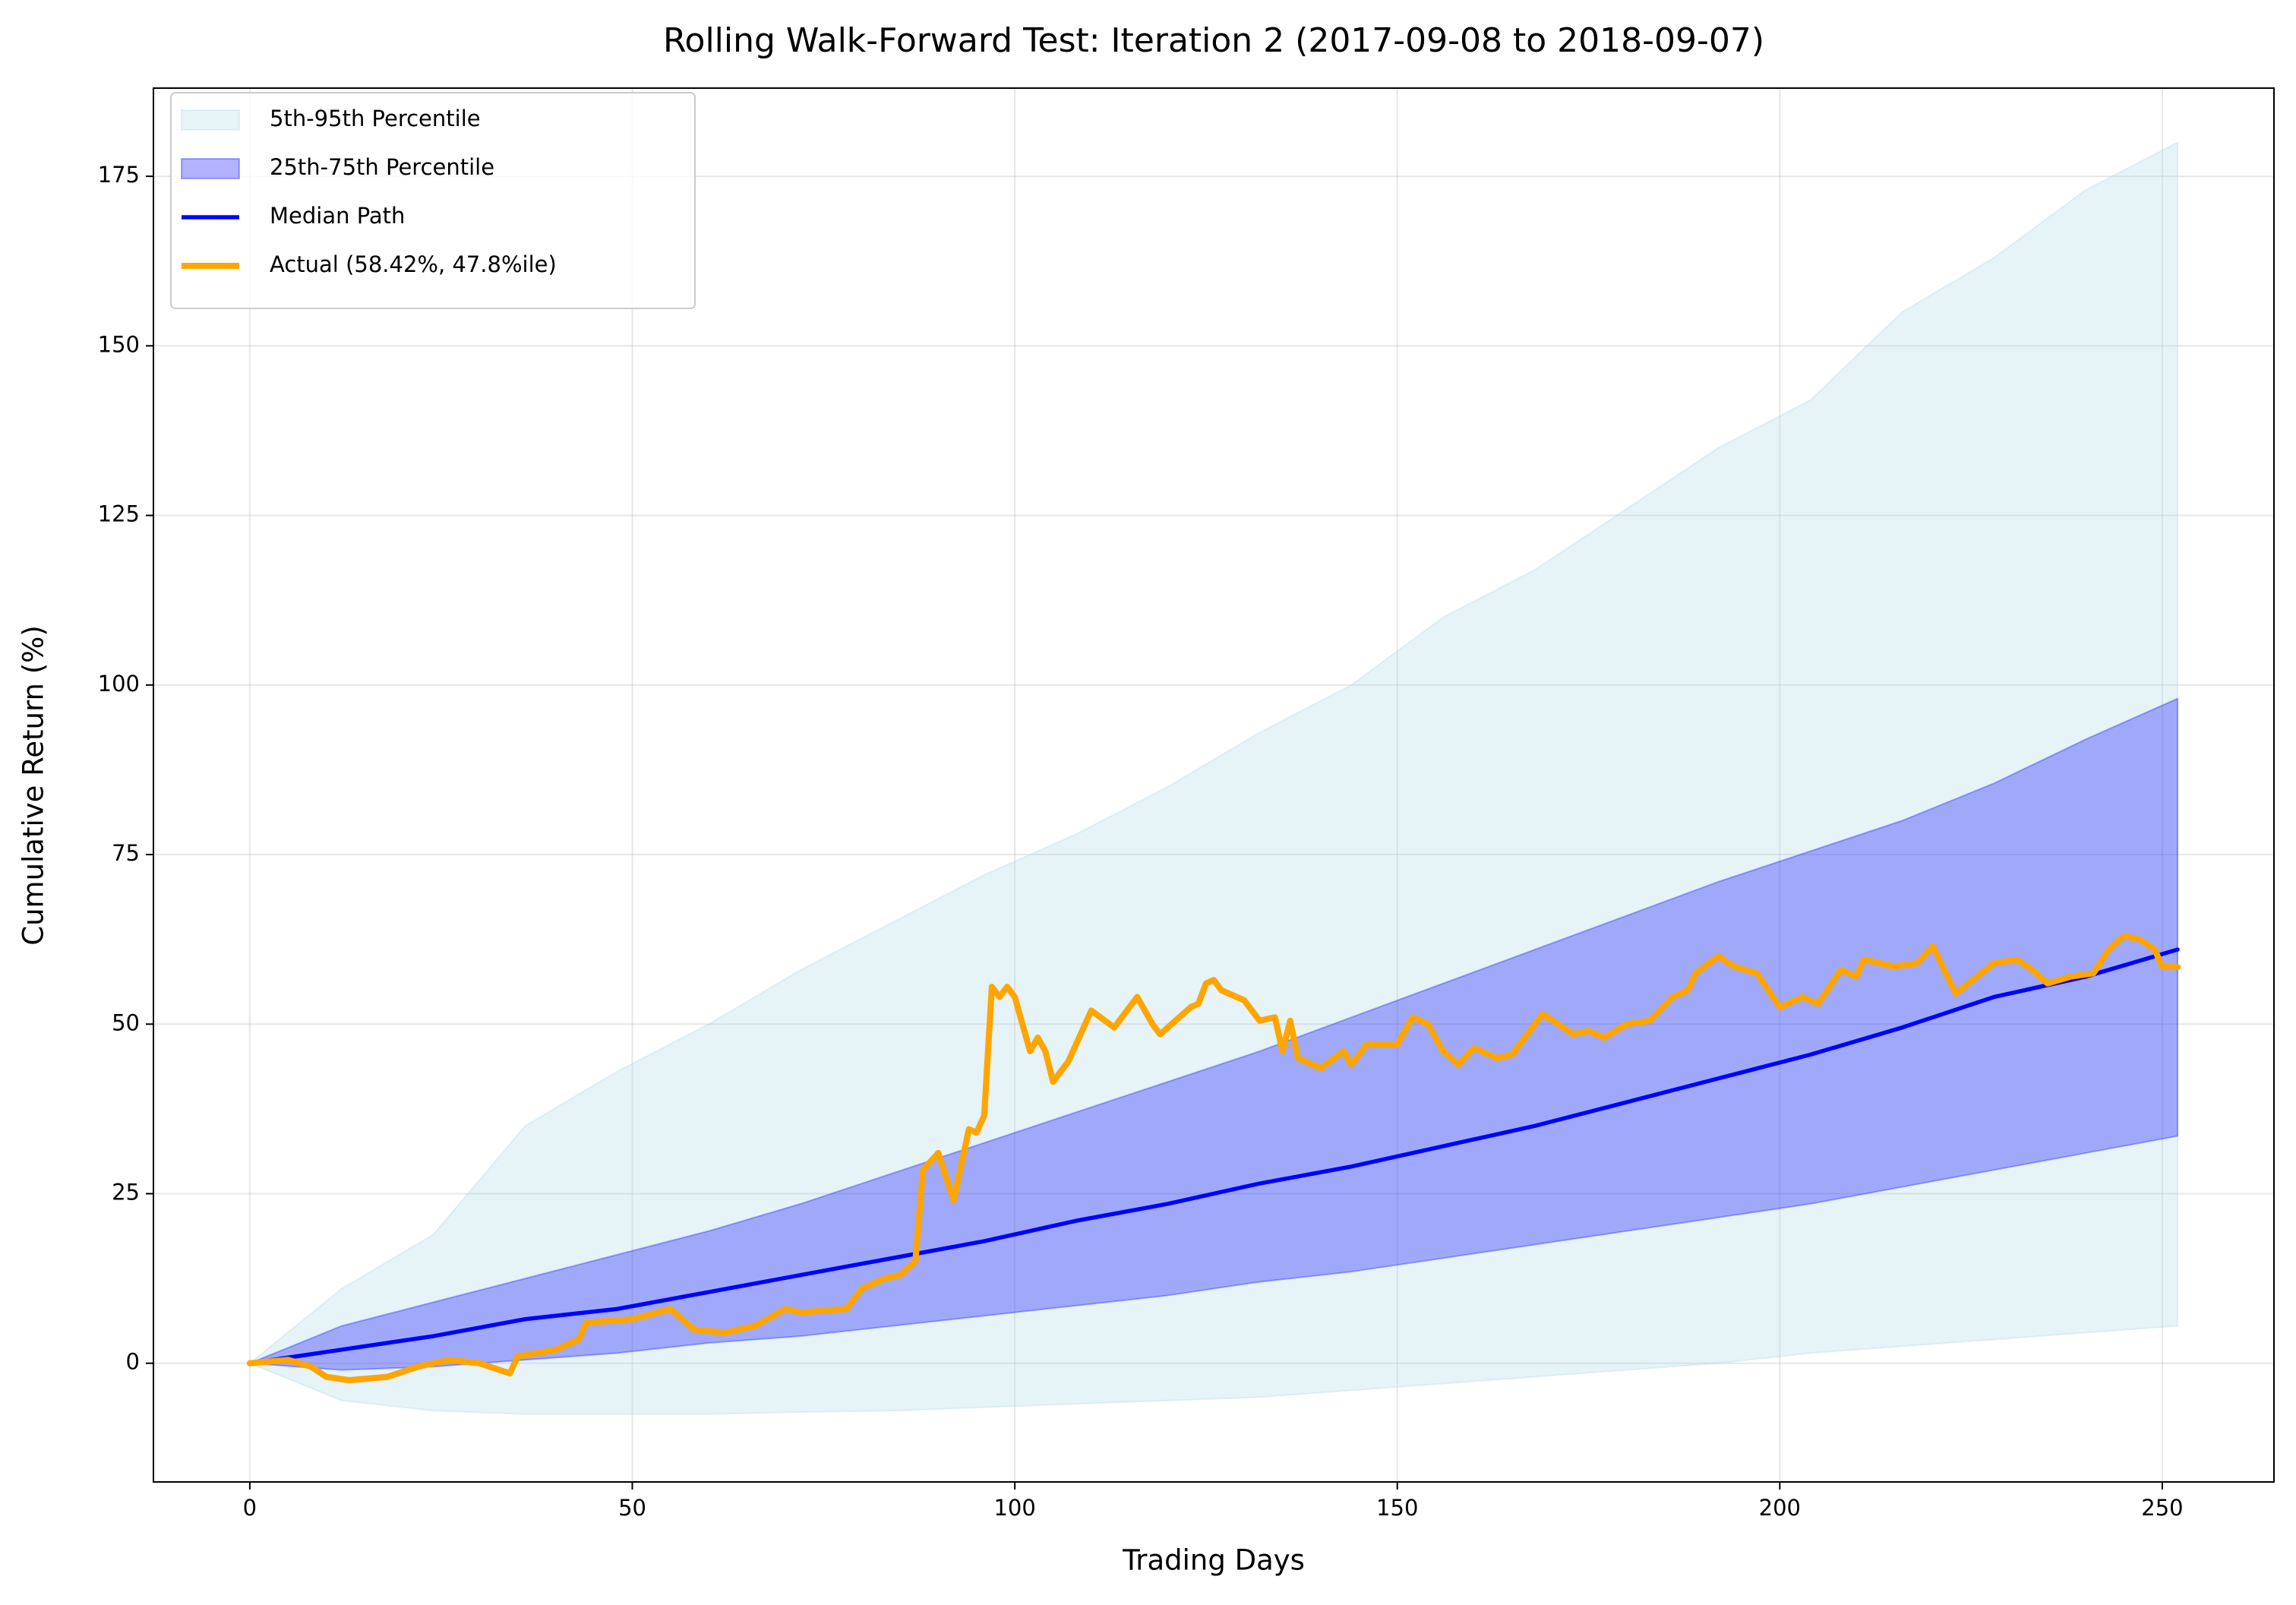 The height and width of the screenshot is (1605, 2296). What do you see at coordinates (119, 344) in the screenshot?
I see `y-tick-label: 150` at bounding box center [119, 344].